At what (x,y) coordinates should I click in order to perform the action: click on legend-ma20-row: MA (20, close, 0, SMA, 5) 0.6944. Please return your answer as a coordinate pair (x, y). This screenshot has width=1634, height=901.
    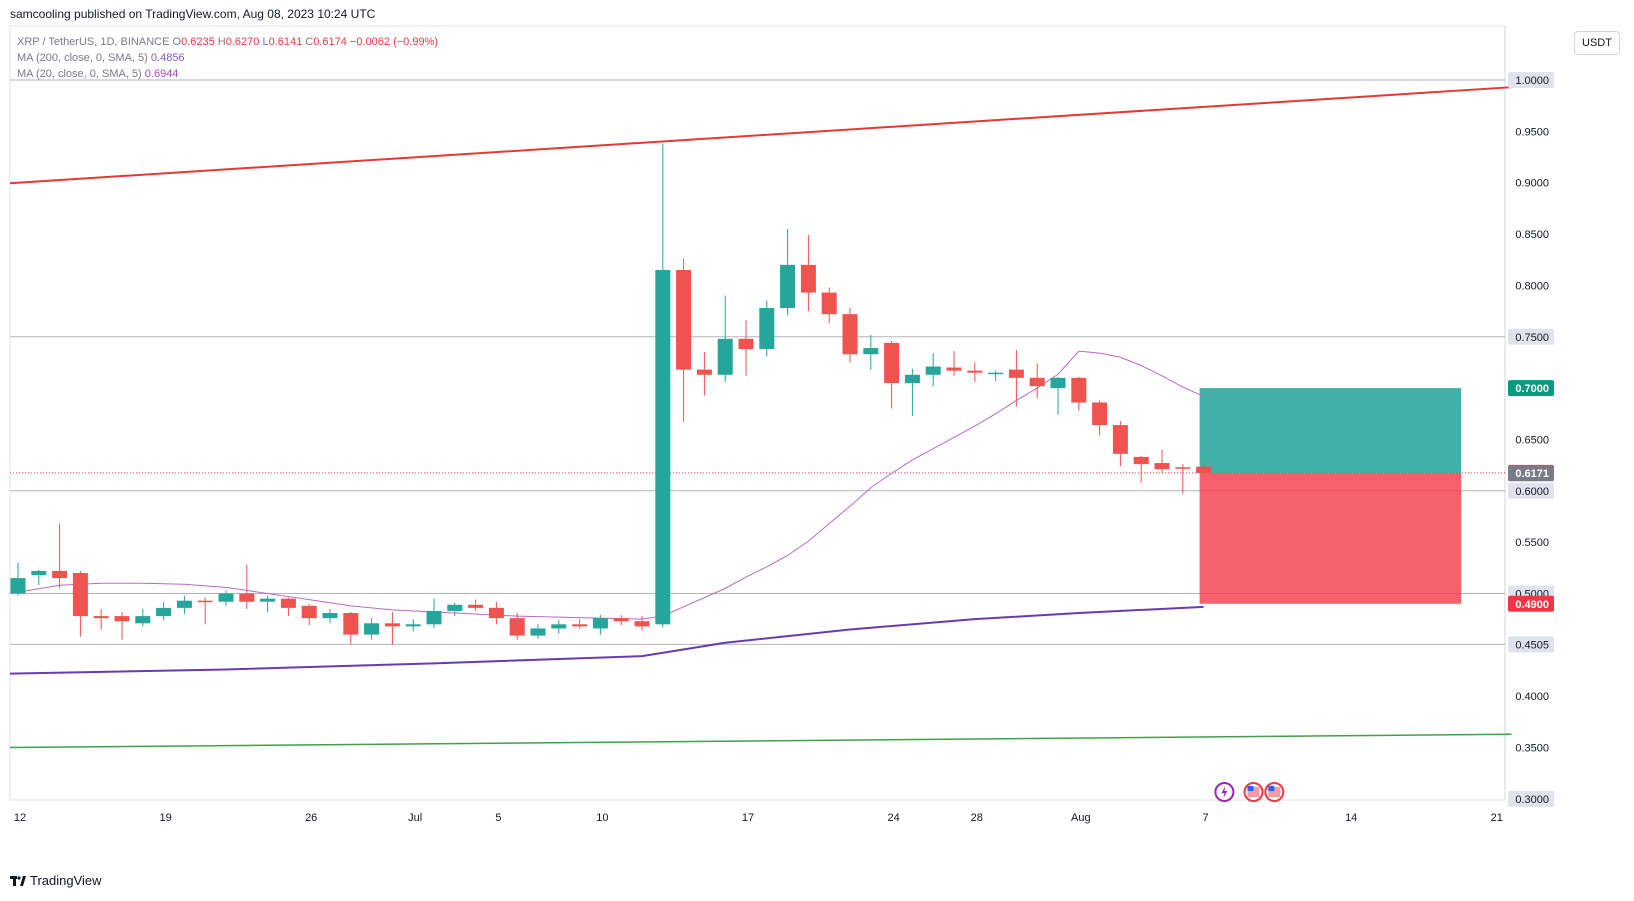
    Looking at the image, I should click on (227, 74).